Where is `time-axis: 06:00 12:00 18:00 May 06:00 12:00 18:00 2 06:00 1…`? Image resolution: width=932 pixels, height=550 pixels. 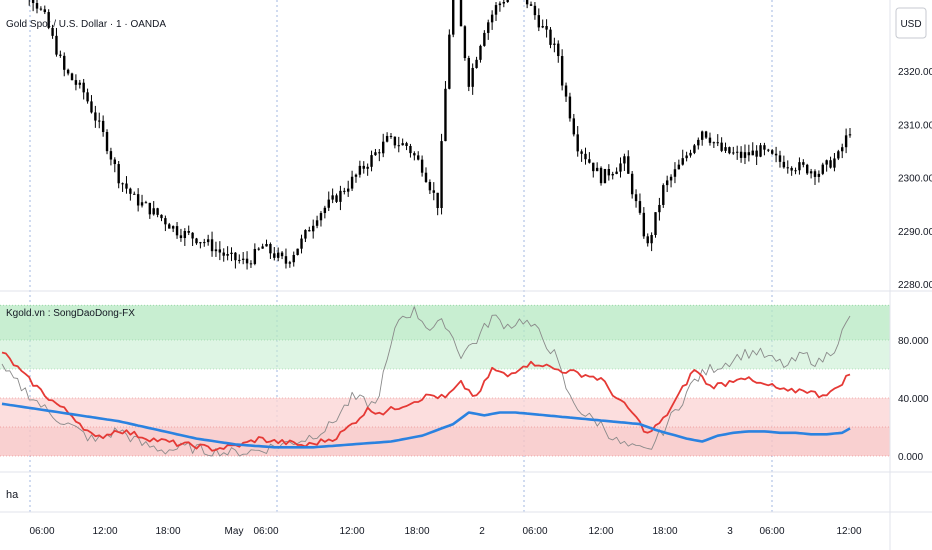
time-axis: 06:00 12:00 18:00 May 06:00 12:00 18:00 2 06:00 1… is located at coordinates (445, 531).